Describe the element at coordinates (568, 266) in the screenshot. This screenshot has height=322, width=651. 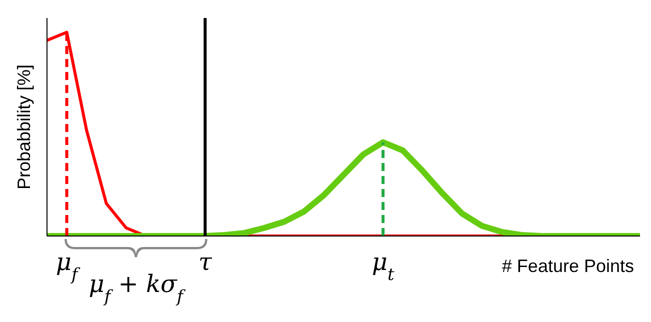
I see `x-axis-title: # Feature Points` at that location.